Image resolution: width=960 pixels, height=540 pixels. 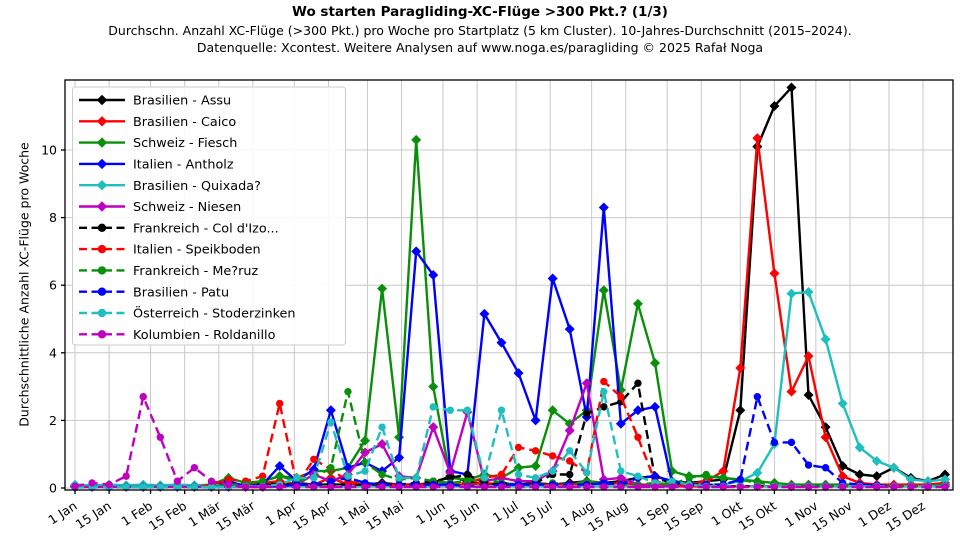 What do you see at coordinates (102, 291) in the screenshot?
I see `legend-marker-brasilien-patu` at bounding box center [102, 291].